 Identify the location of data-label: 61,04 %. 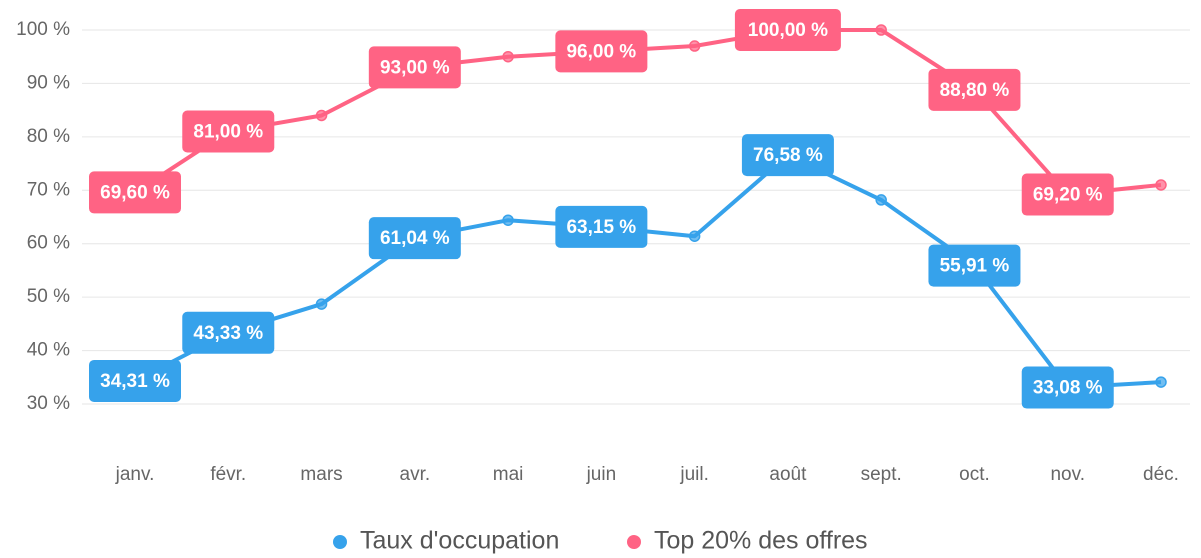
(415, 238).